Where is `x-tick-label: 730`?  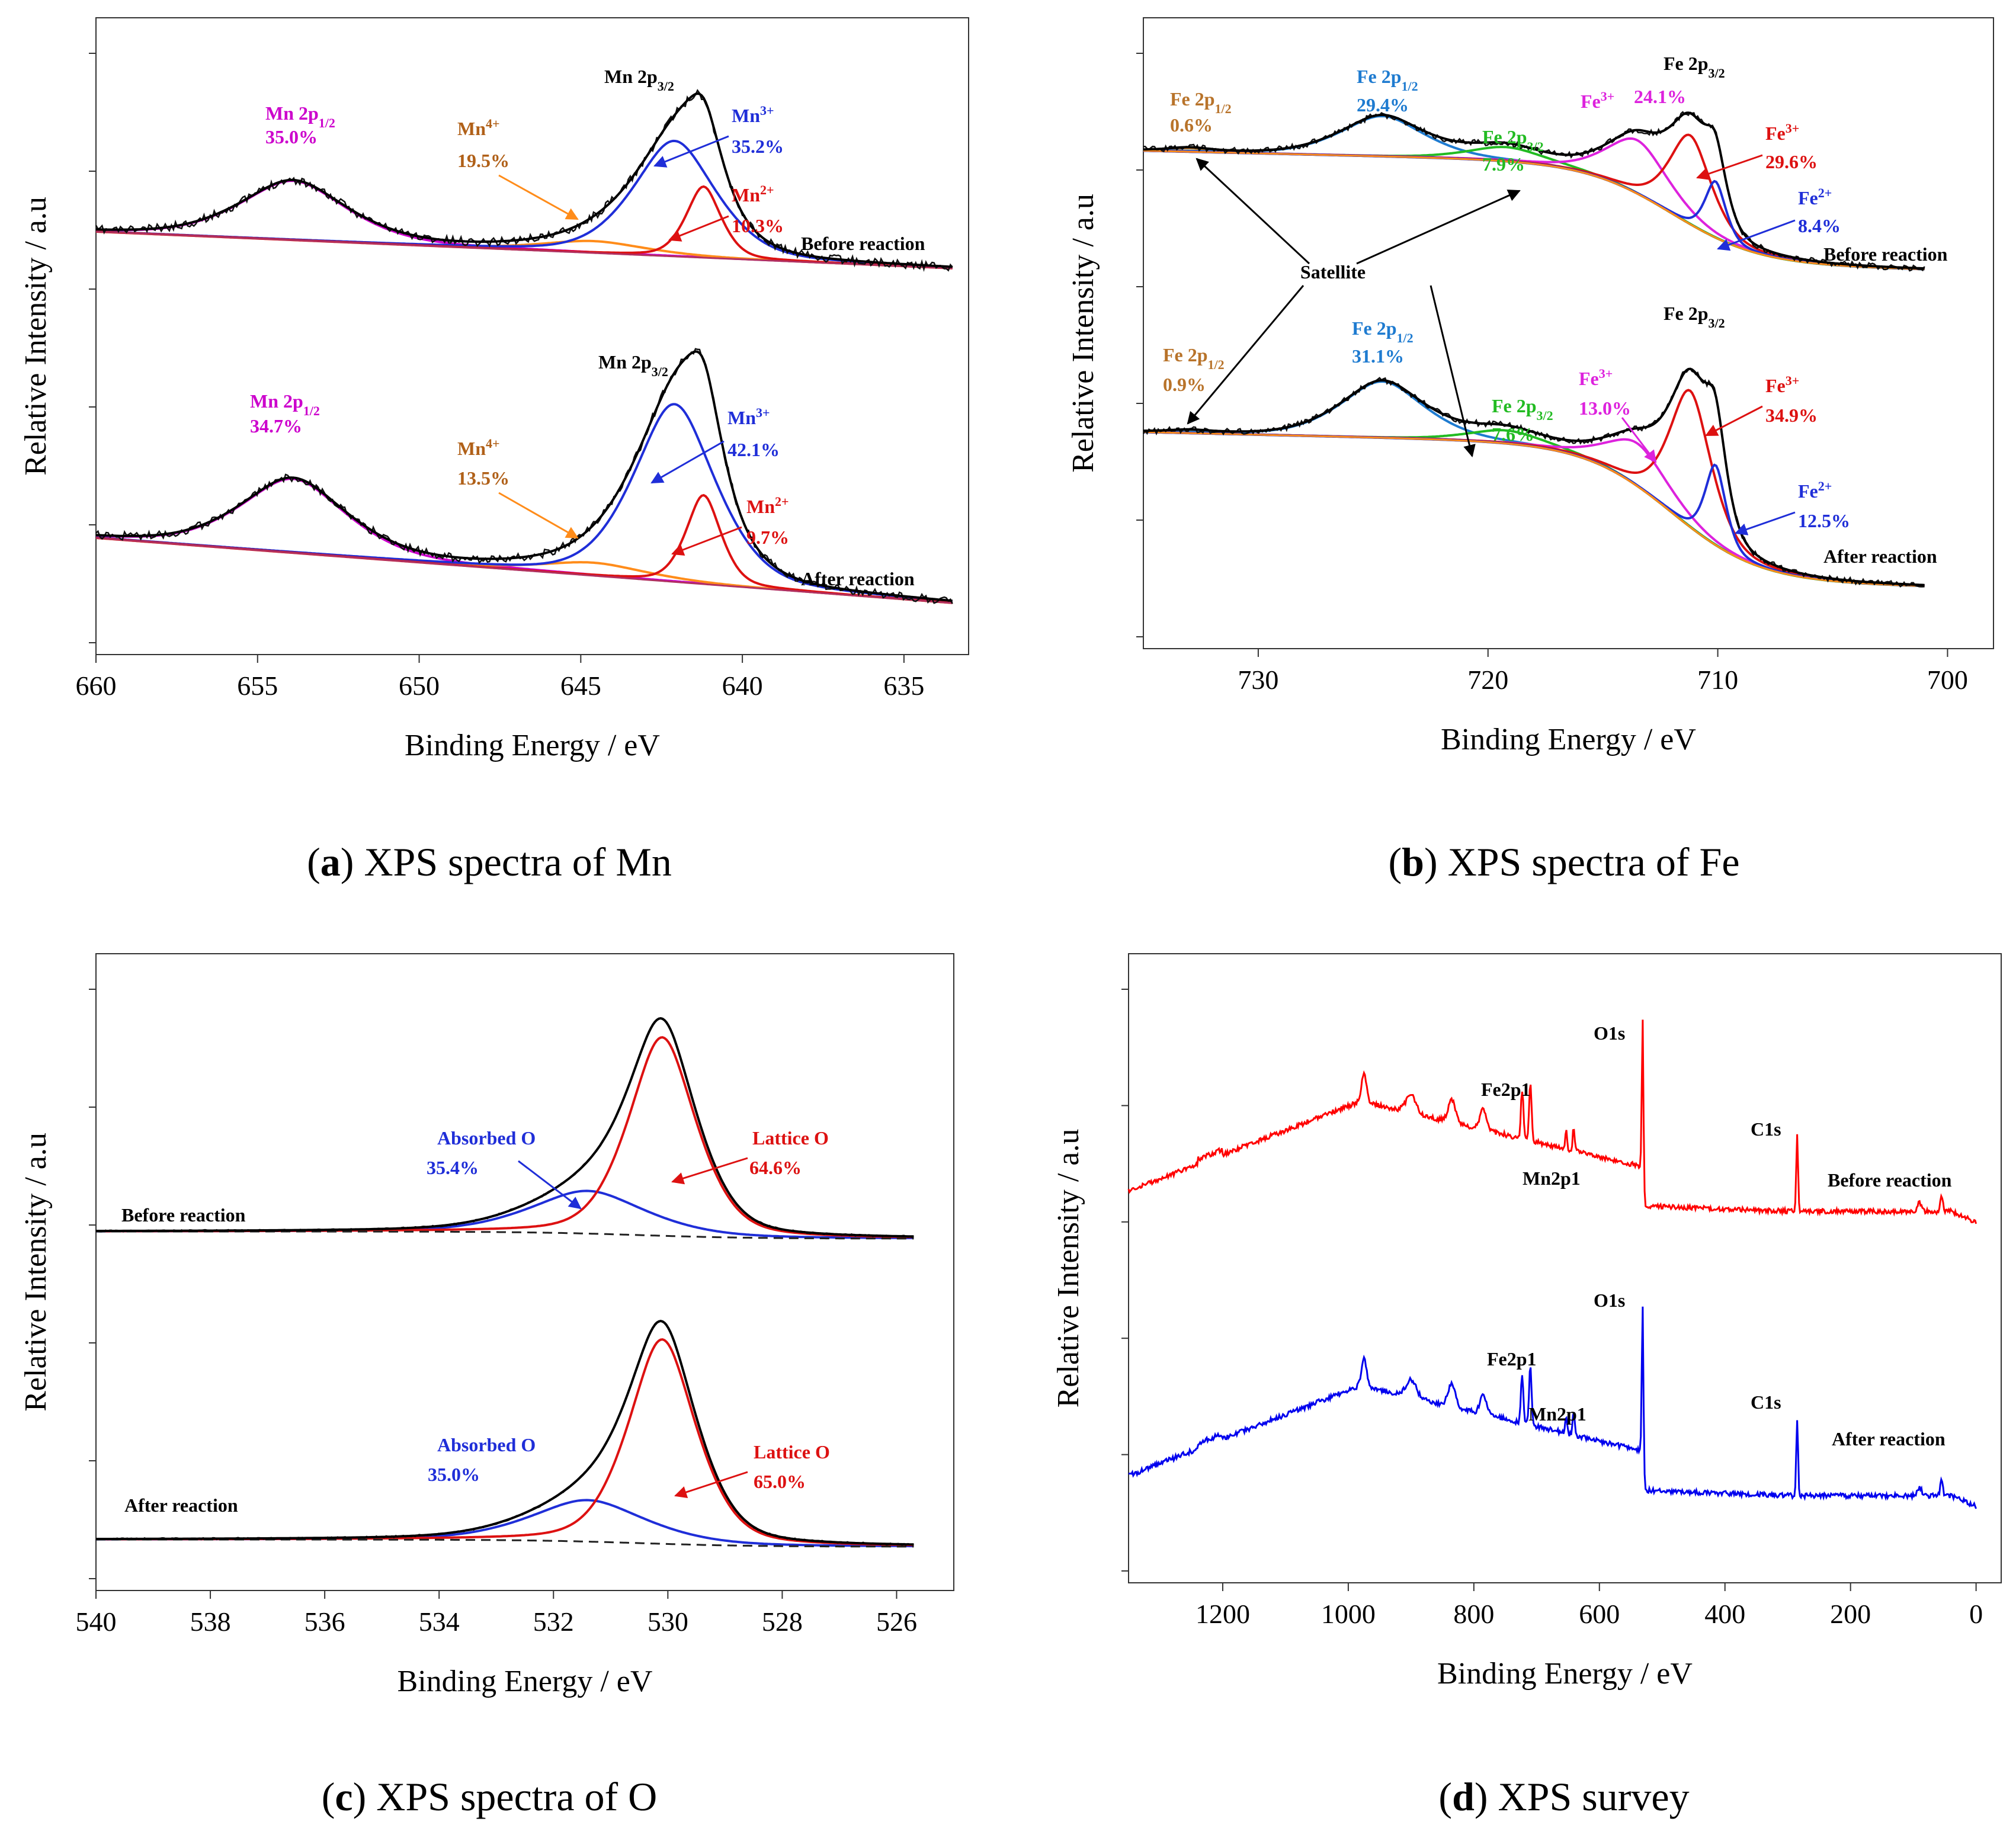
x-tick-label: 730 is located at coordinates (1258, 680).